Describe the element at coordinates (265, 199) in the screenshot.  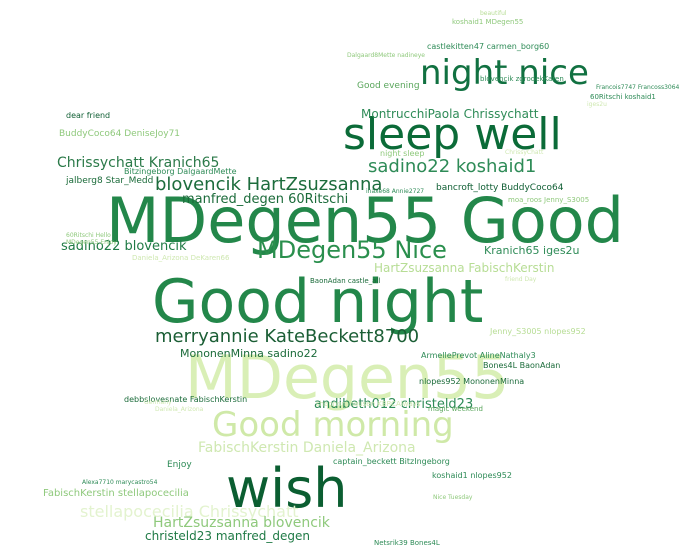
I see `cloud-word: manfred_degen 60Ritschi` at that location.